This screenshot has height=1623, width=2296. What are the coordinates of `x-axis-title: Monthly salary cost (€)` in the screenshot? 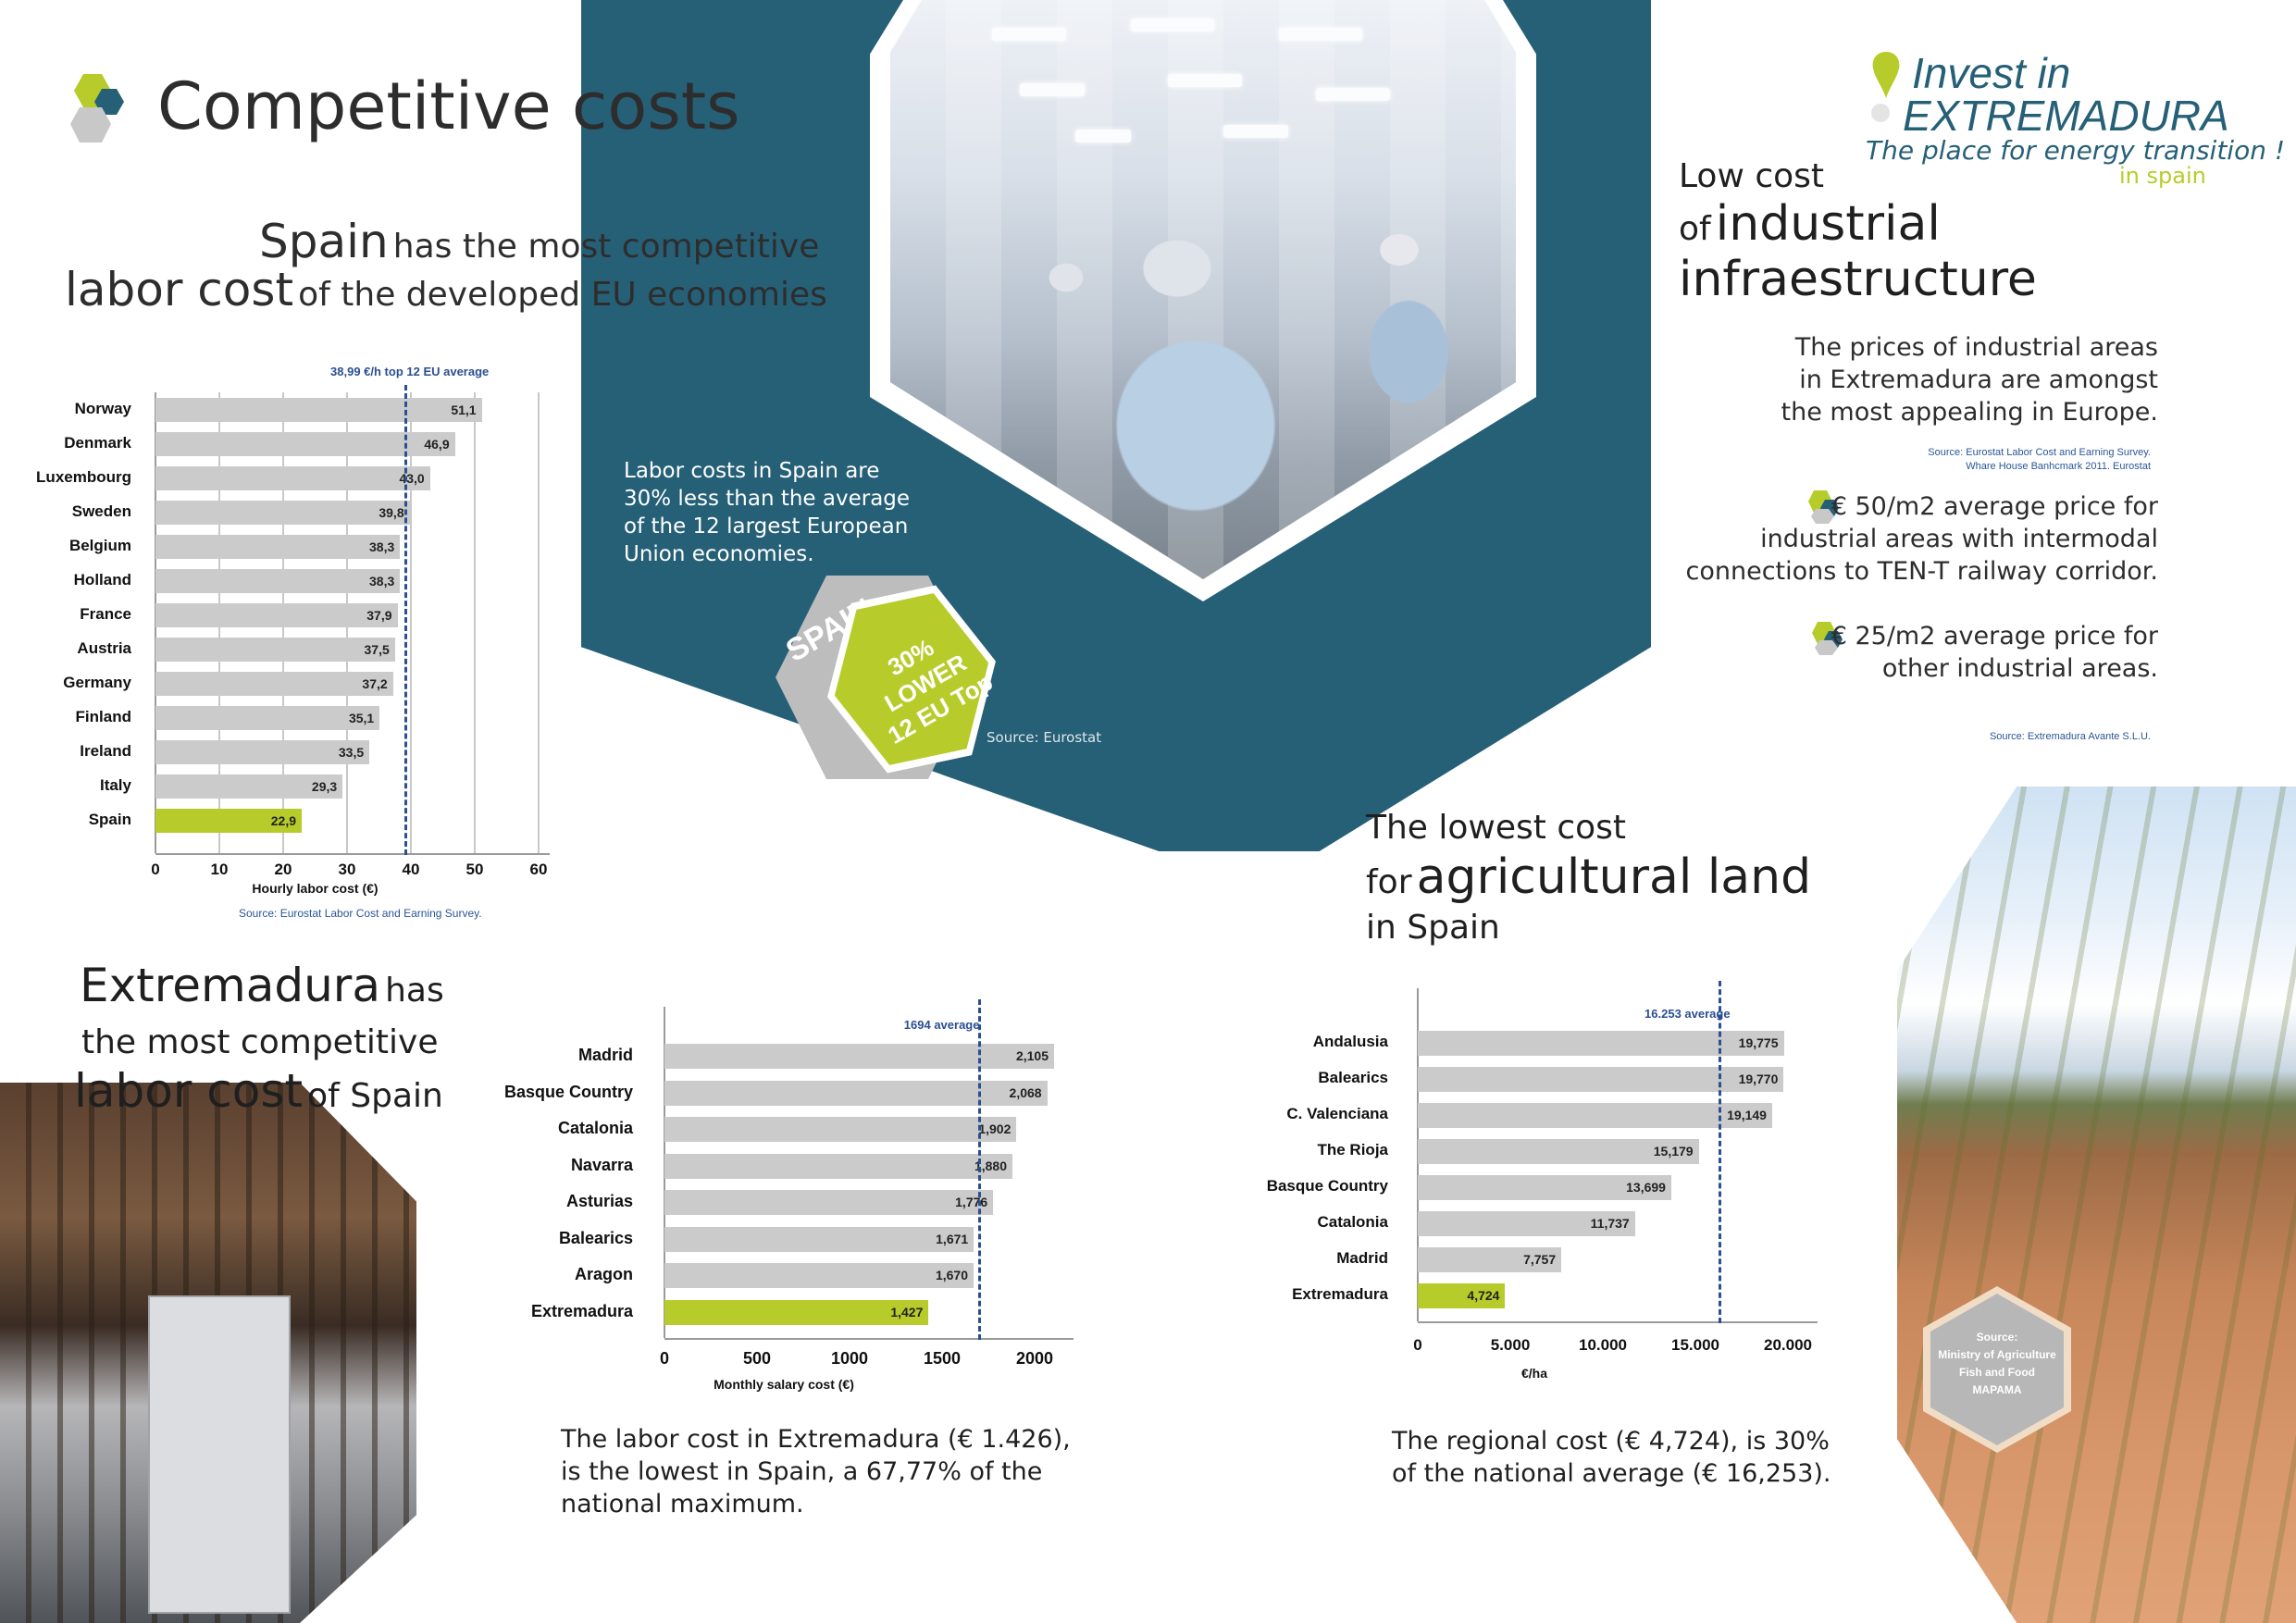 It's located at (784, 1384).